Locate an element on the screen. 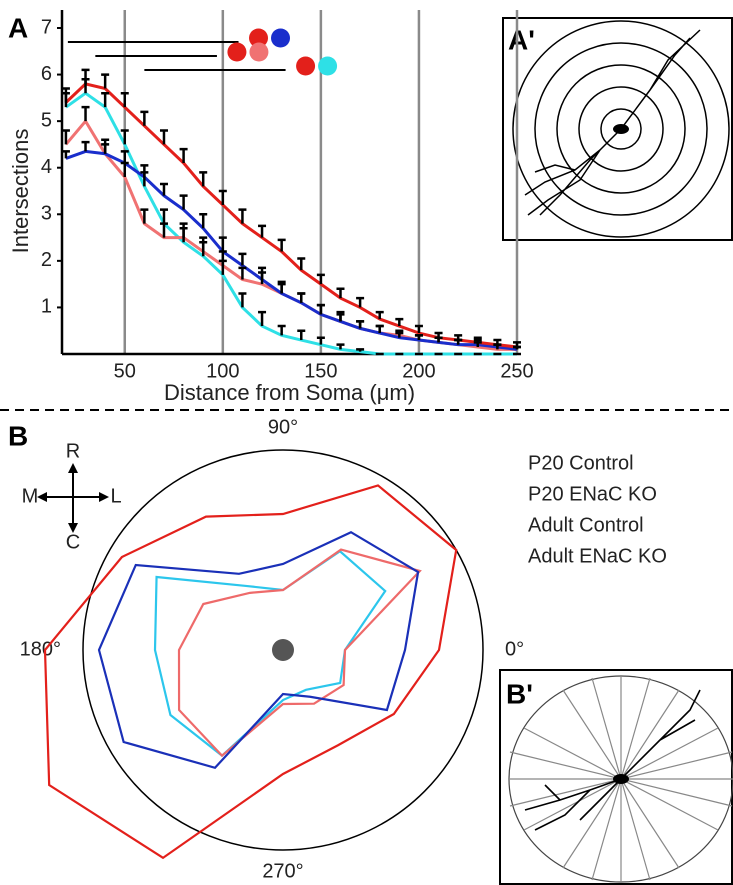  panel-label: B is located at coordinates (18, 435).